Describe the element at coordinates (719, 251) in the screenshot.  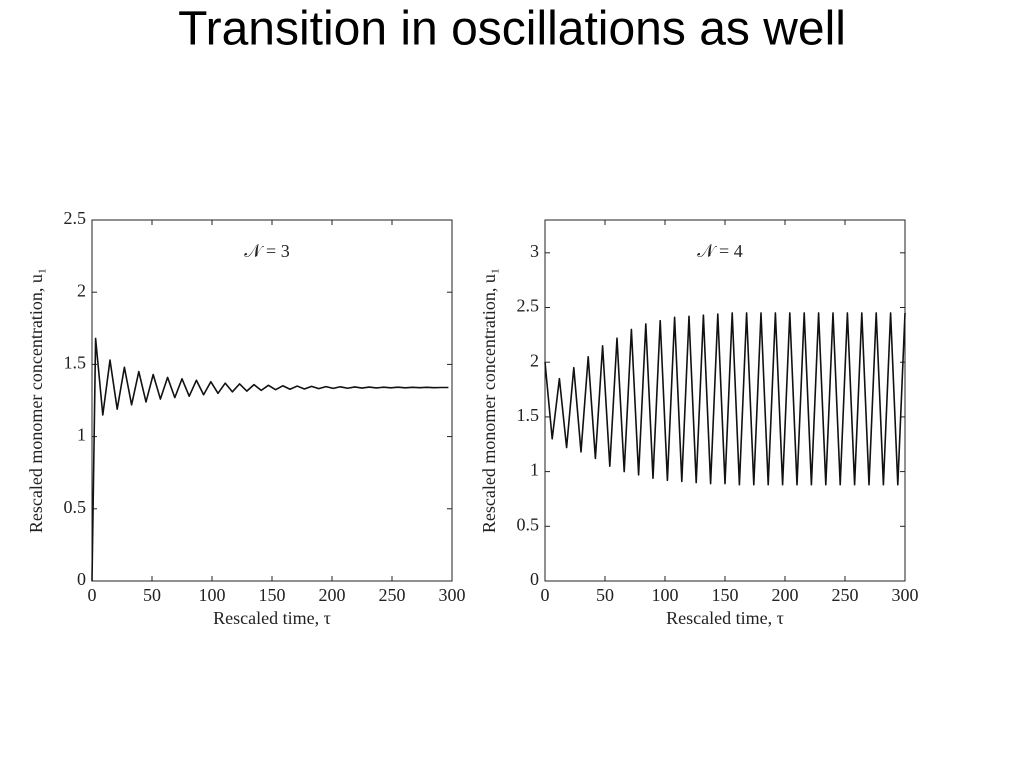
I see `annotation: 𝒩 = 4` at that location.